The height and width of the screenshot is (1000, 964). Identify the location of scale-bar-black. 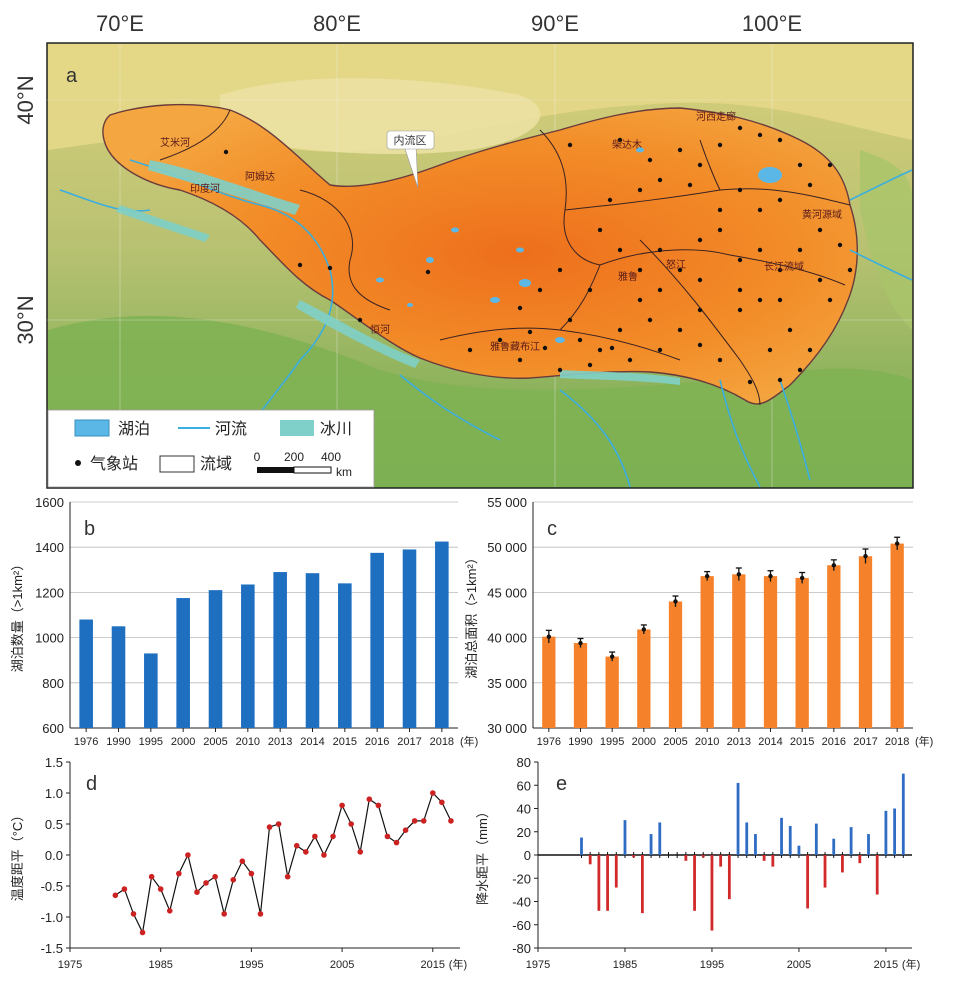
(275, 470).